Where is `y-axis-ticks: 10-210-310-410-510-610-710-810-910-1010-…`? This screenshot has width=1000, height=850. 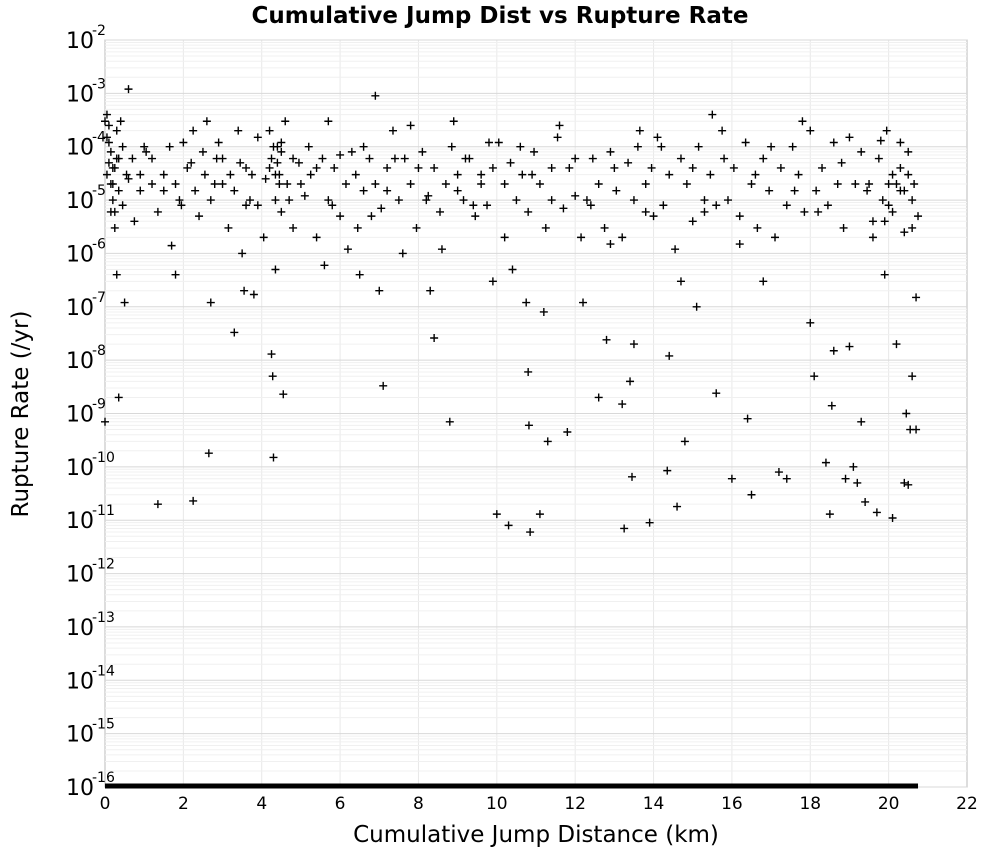
y-axis-ticks: 10-210-310-410-510-610-710-810-910-1010-… is located at coordinates (90, 412).